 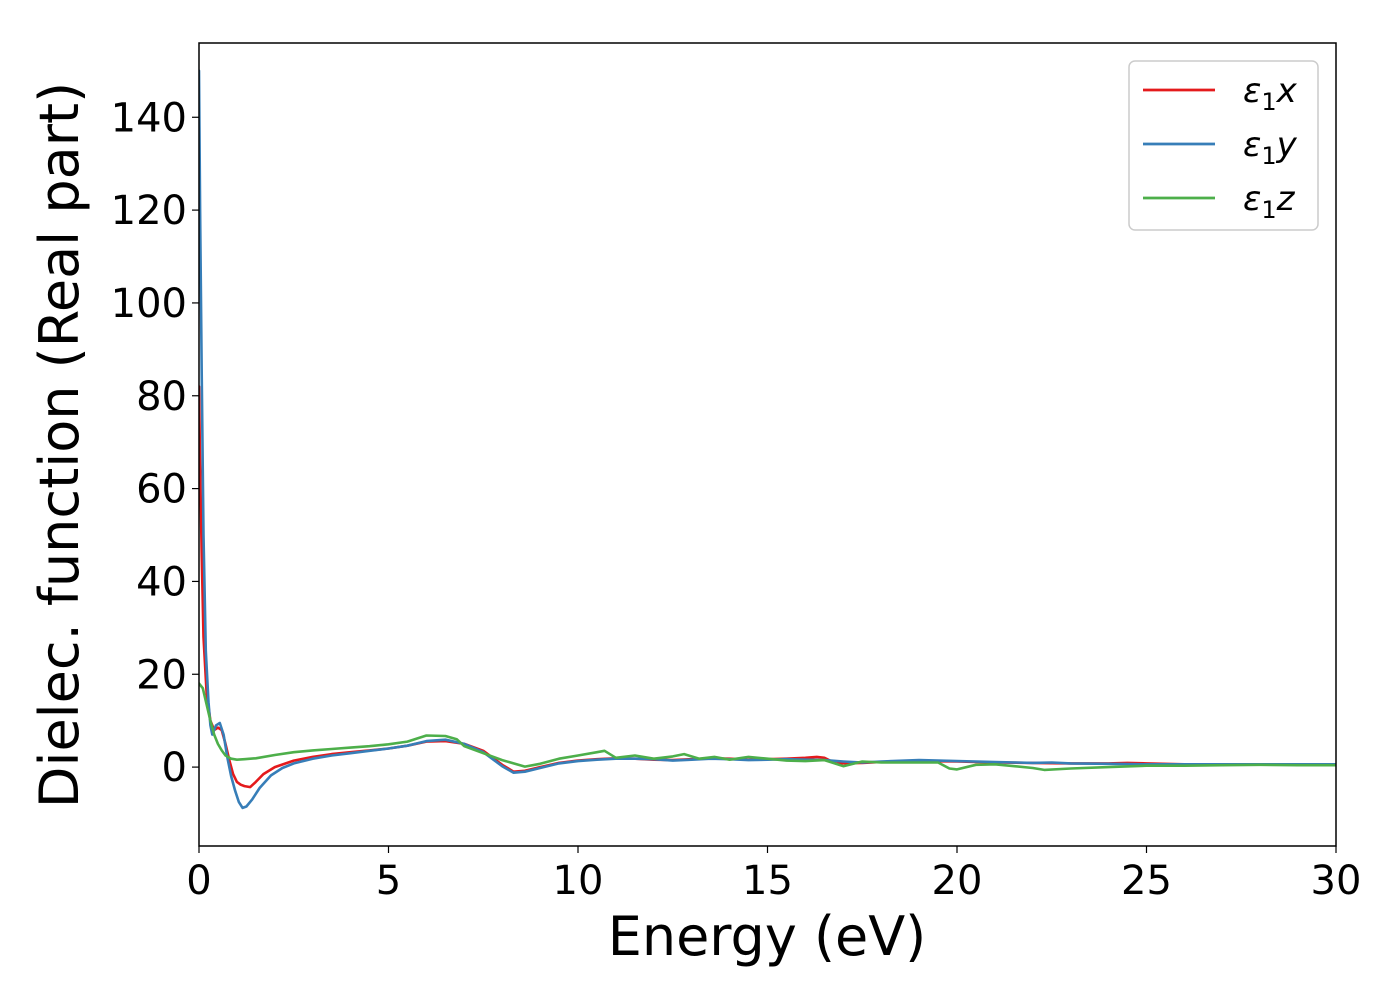 What do you see at coordinates (149, 118) in the screenshot?
I see `y-tick-label: 140` at bounding box center [149, 118].